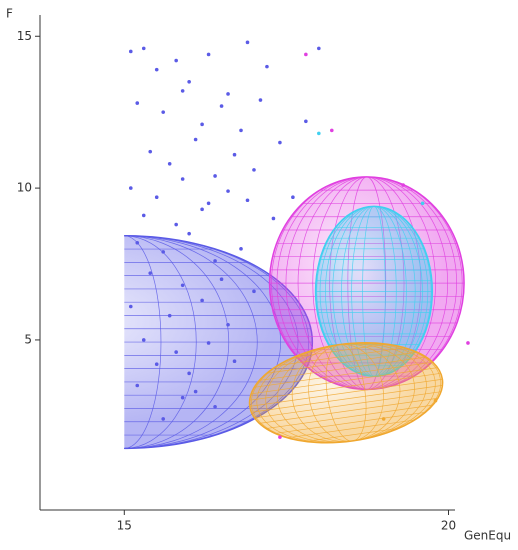 The width and height of the screenshot is (518, 550). What do you see at coordinates (124, 526) in the screenshot?
I see `x-tick-label: 15` at bounding box center [124, 526].